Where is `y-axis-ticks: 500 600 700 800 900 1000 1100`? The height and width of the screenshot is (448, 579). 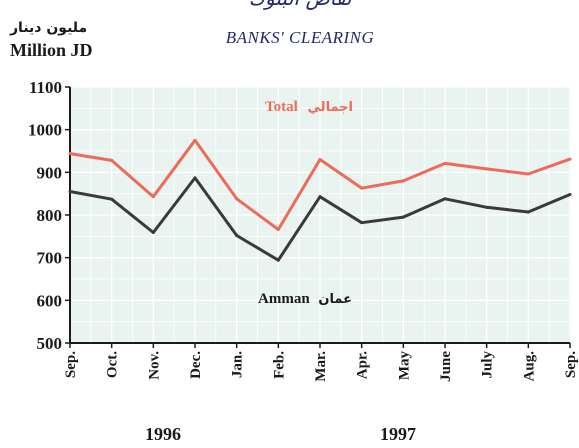 y-axis-ticks: 500 600 700 800 900 1000 1100 is located at coordinates (49, 215).